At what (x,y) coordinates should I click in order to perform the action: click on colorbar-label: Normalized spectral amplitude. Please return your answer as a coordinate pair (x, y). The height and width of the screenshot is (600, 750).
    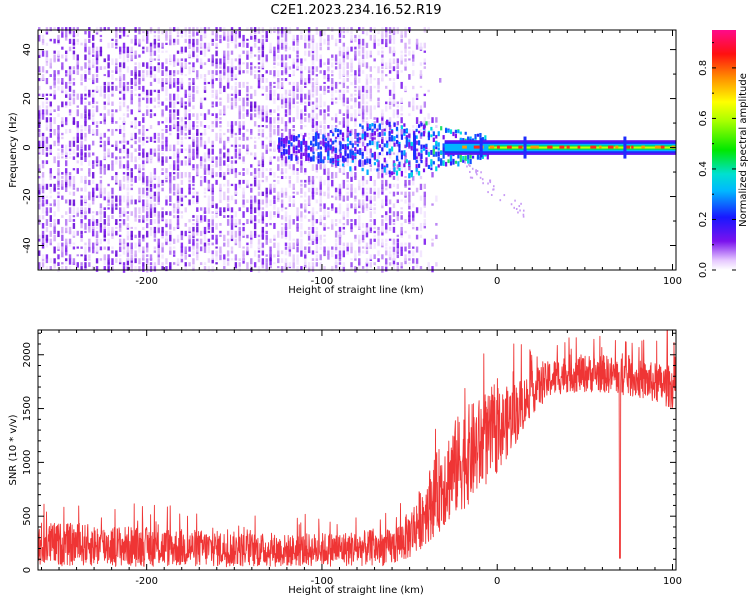
    Looking at the image, I should click on (743, 150).